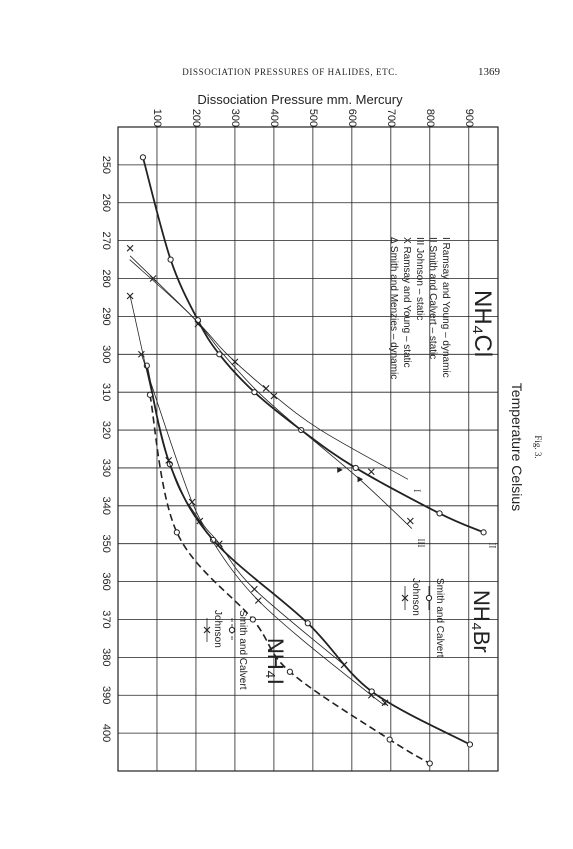 This screenshot has width=573, height=849. I want to click on x-tick-label: 350, so click(106, 544).